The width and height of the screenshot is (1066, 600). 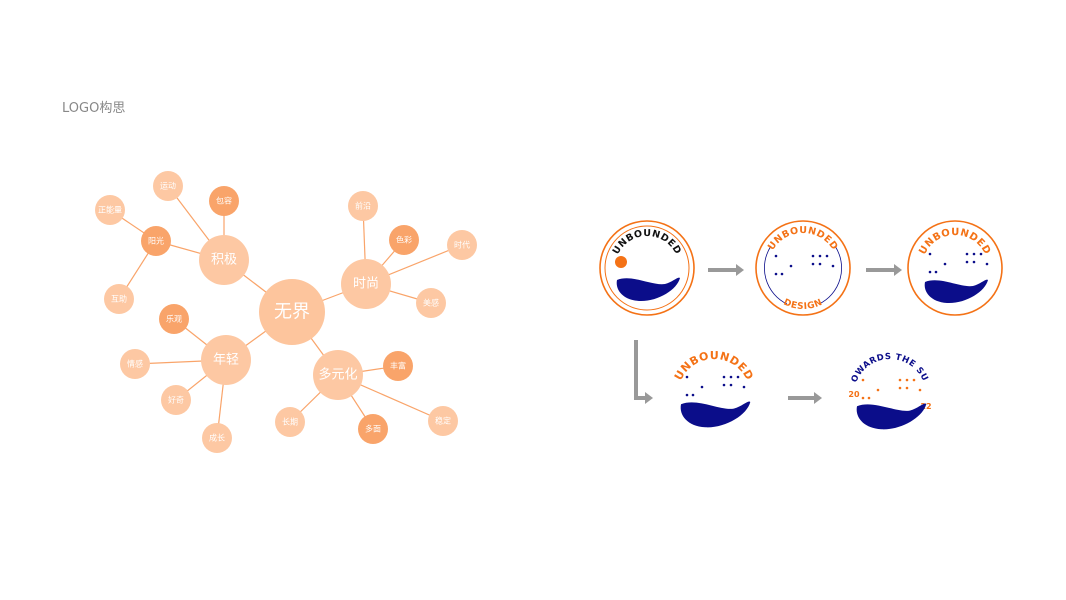 I want to click on mindmap-node: 情感, so click(x=135, y=364).